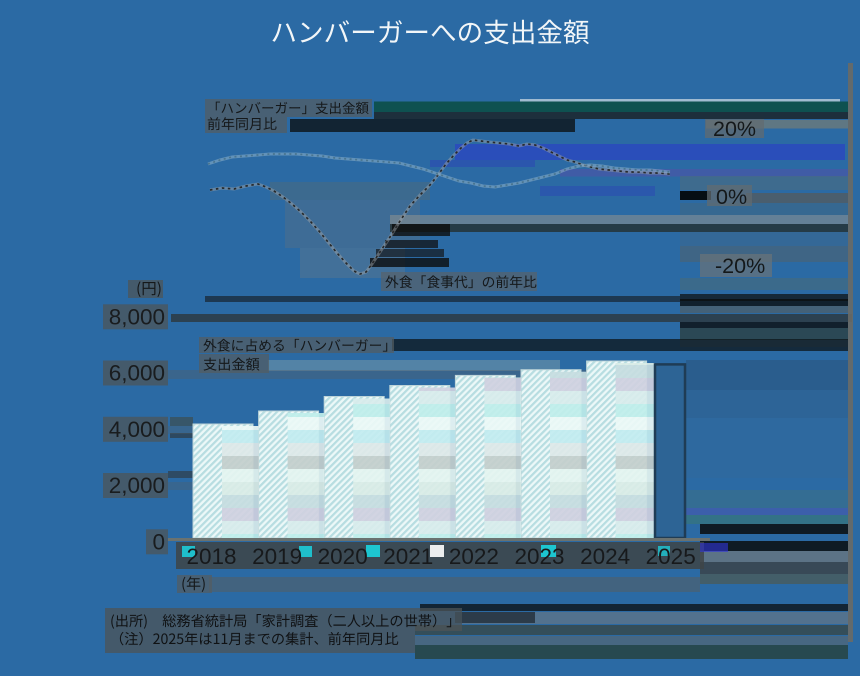 This screenshot has height=676, width=860. I want to click on svg-text: 2021, so click(408, 556).